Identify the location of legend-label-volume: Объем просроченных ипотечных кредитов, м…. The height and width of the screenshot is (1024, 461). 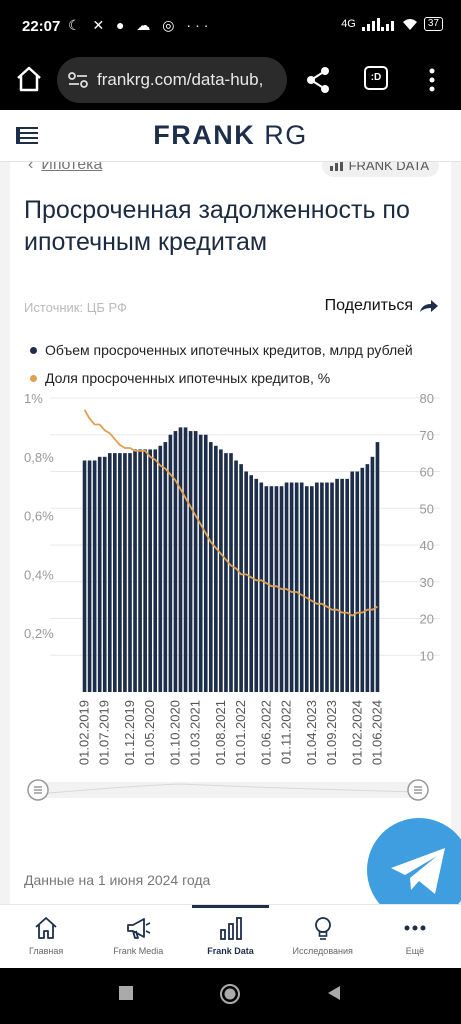
(229, 350).